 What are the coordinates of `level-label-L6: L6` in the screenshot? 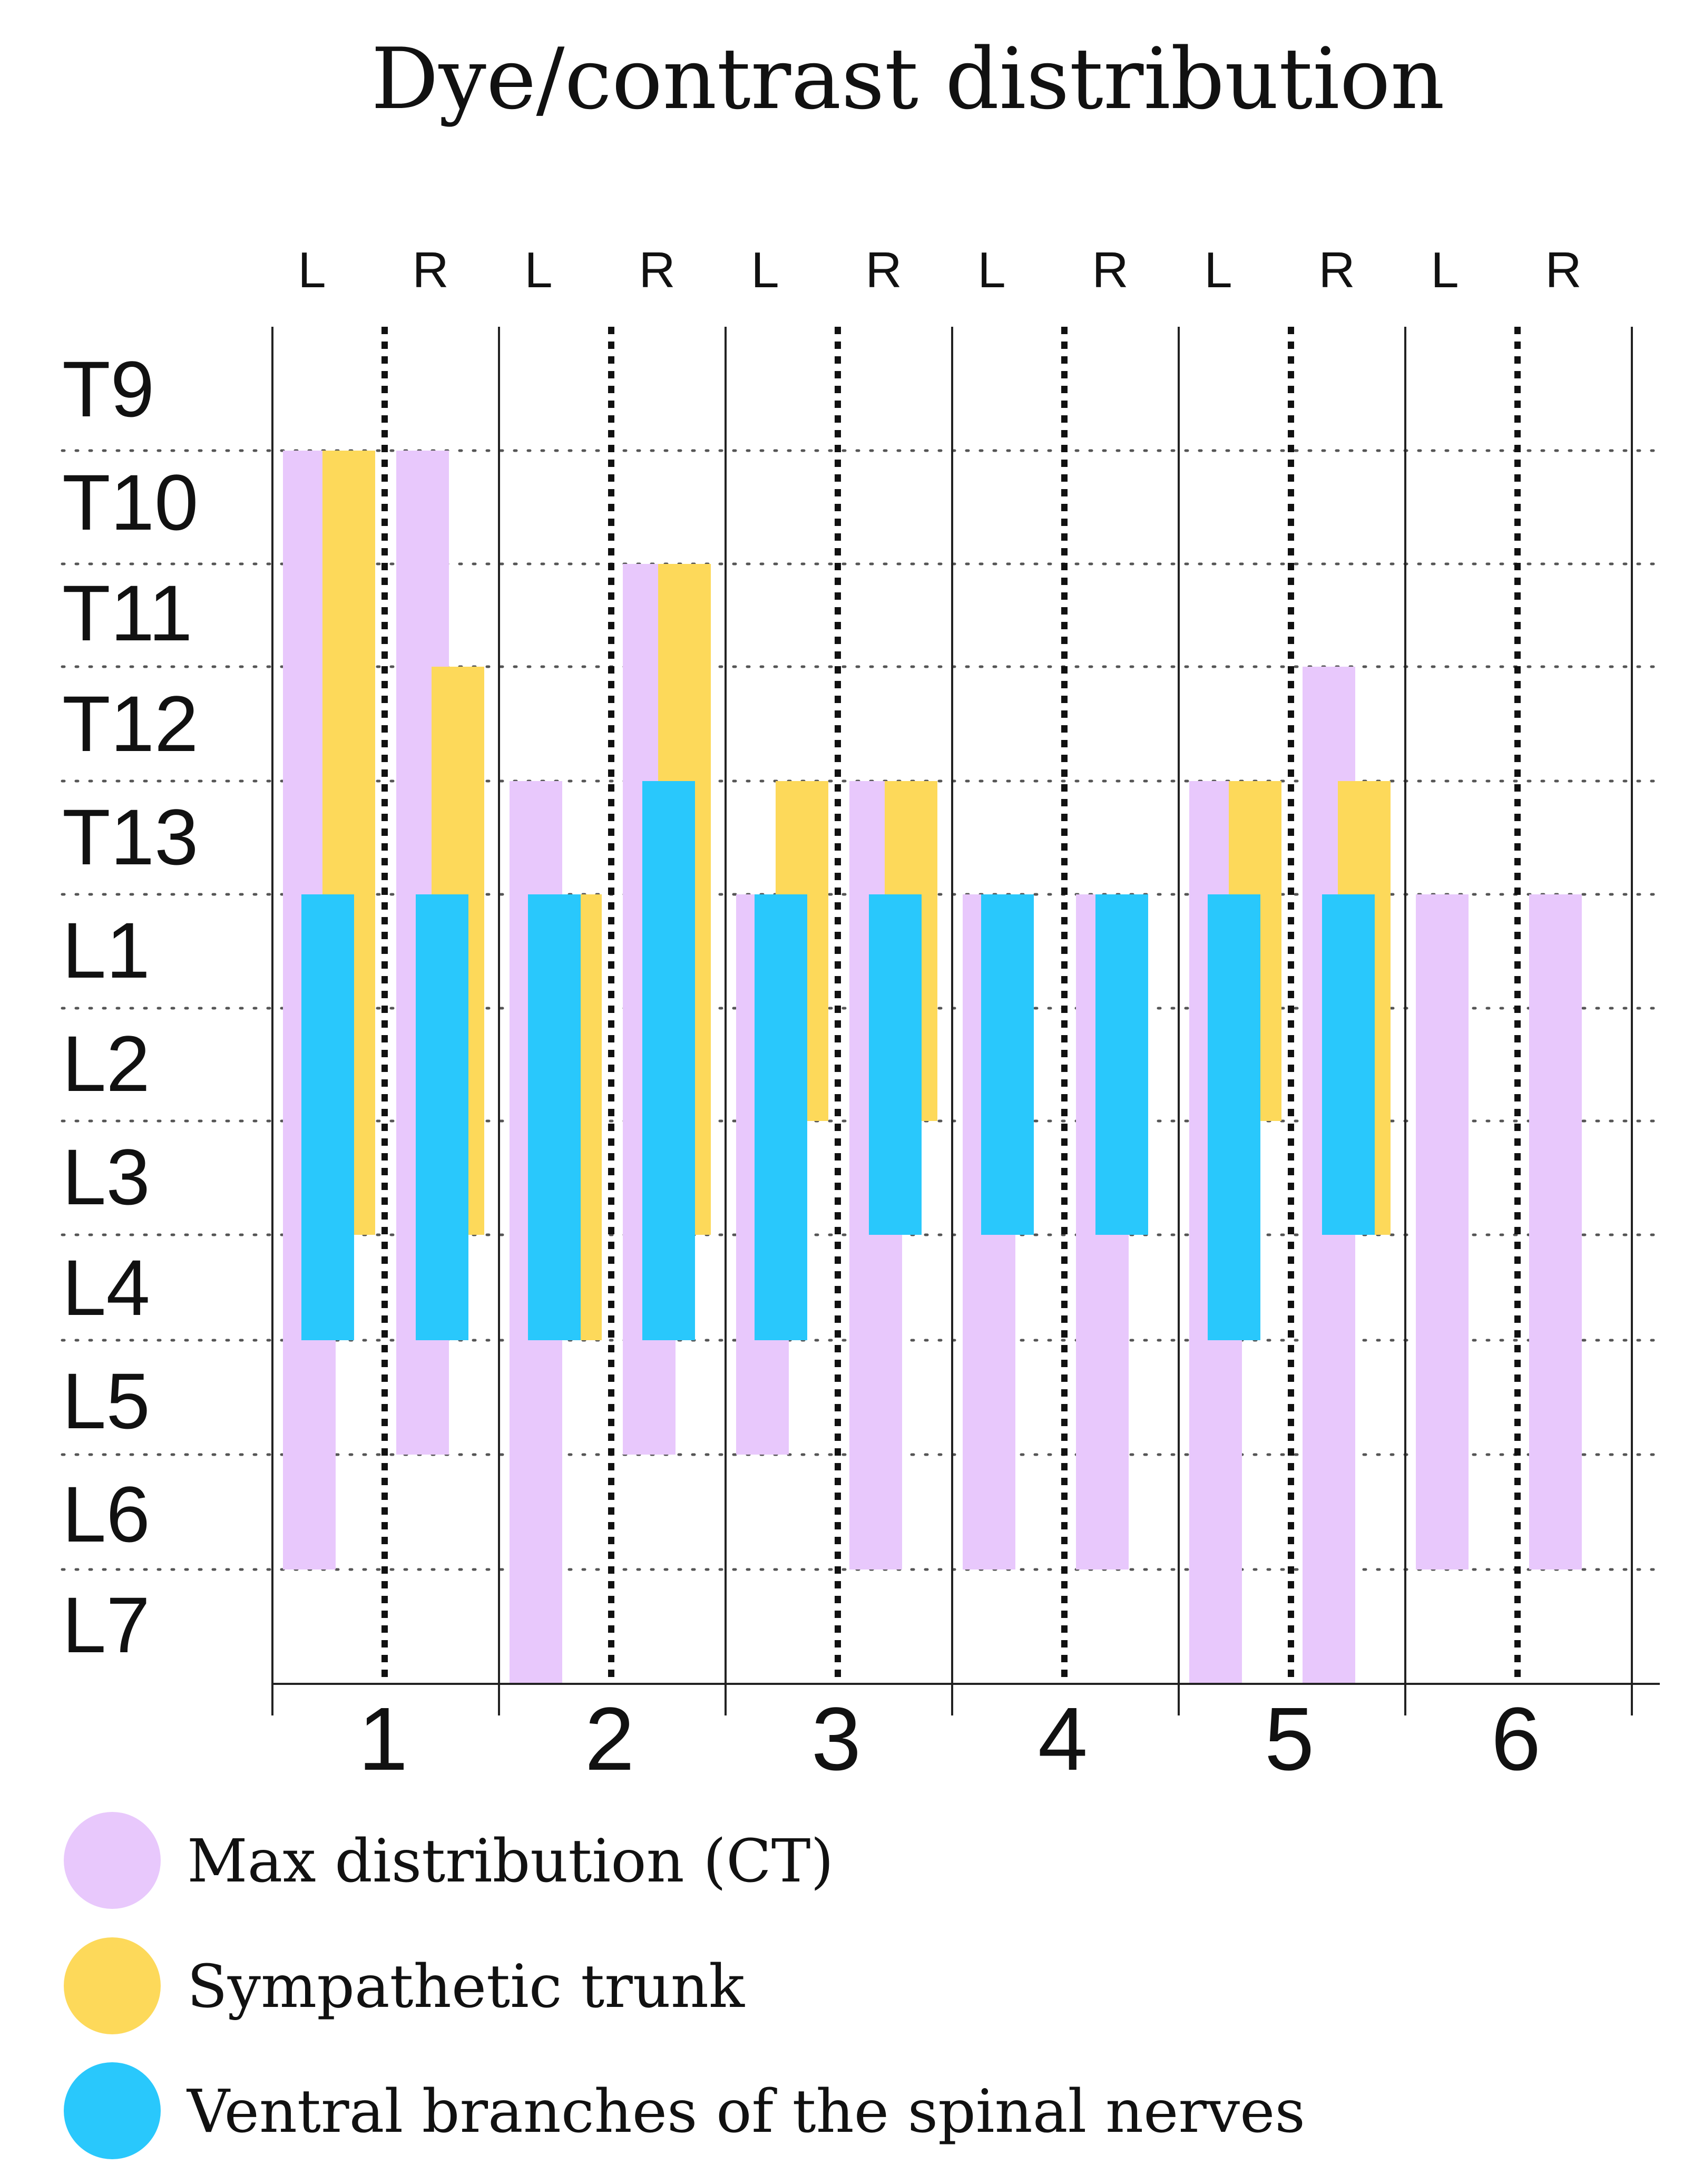 It's located at (106, 1514).